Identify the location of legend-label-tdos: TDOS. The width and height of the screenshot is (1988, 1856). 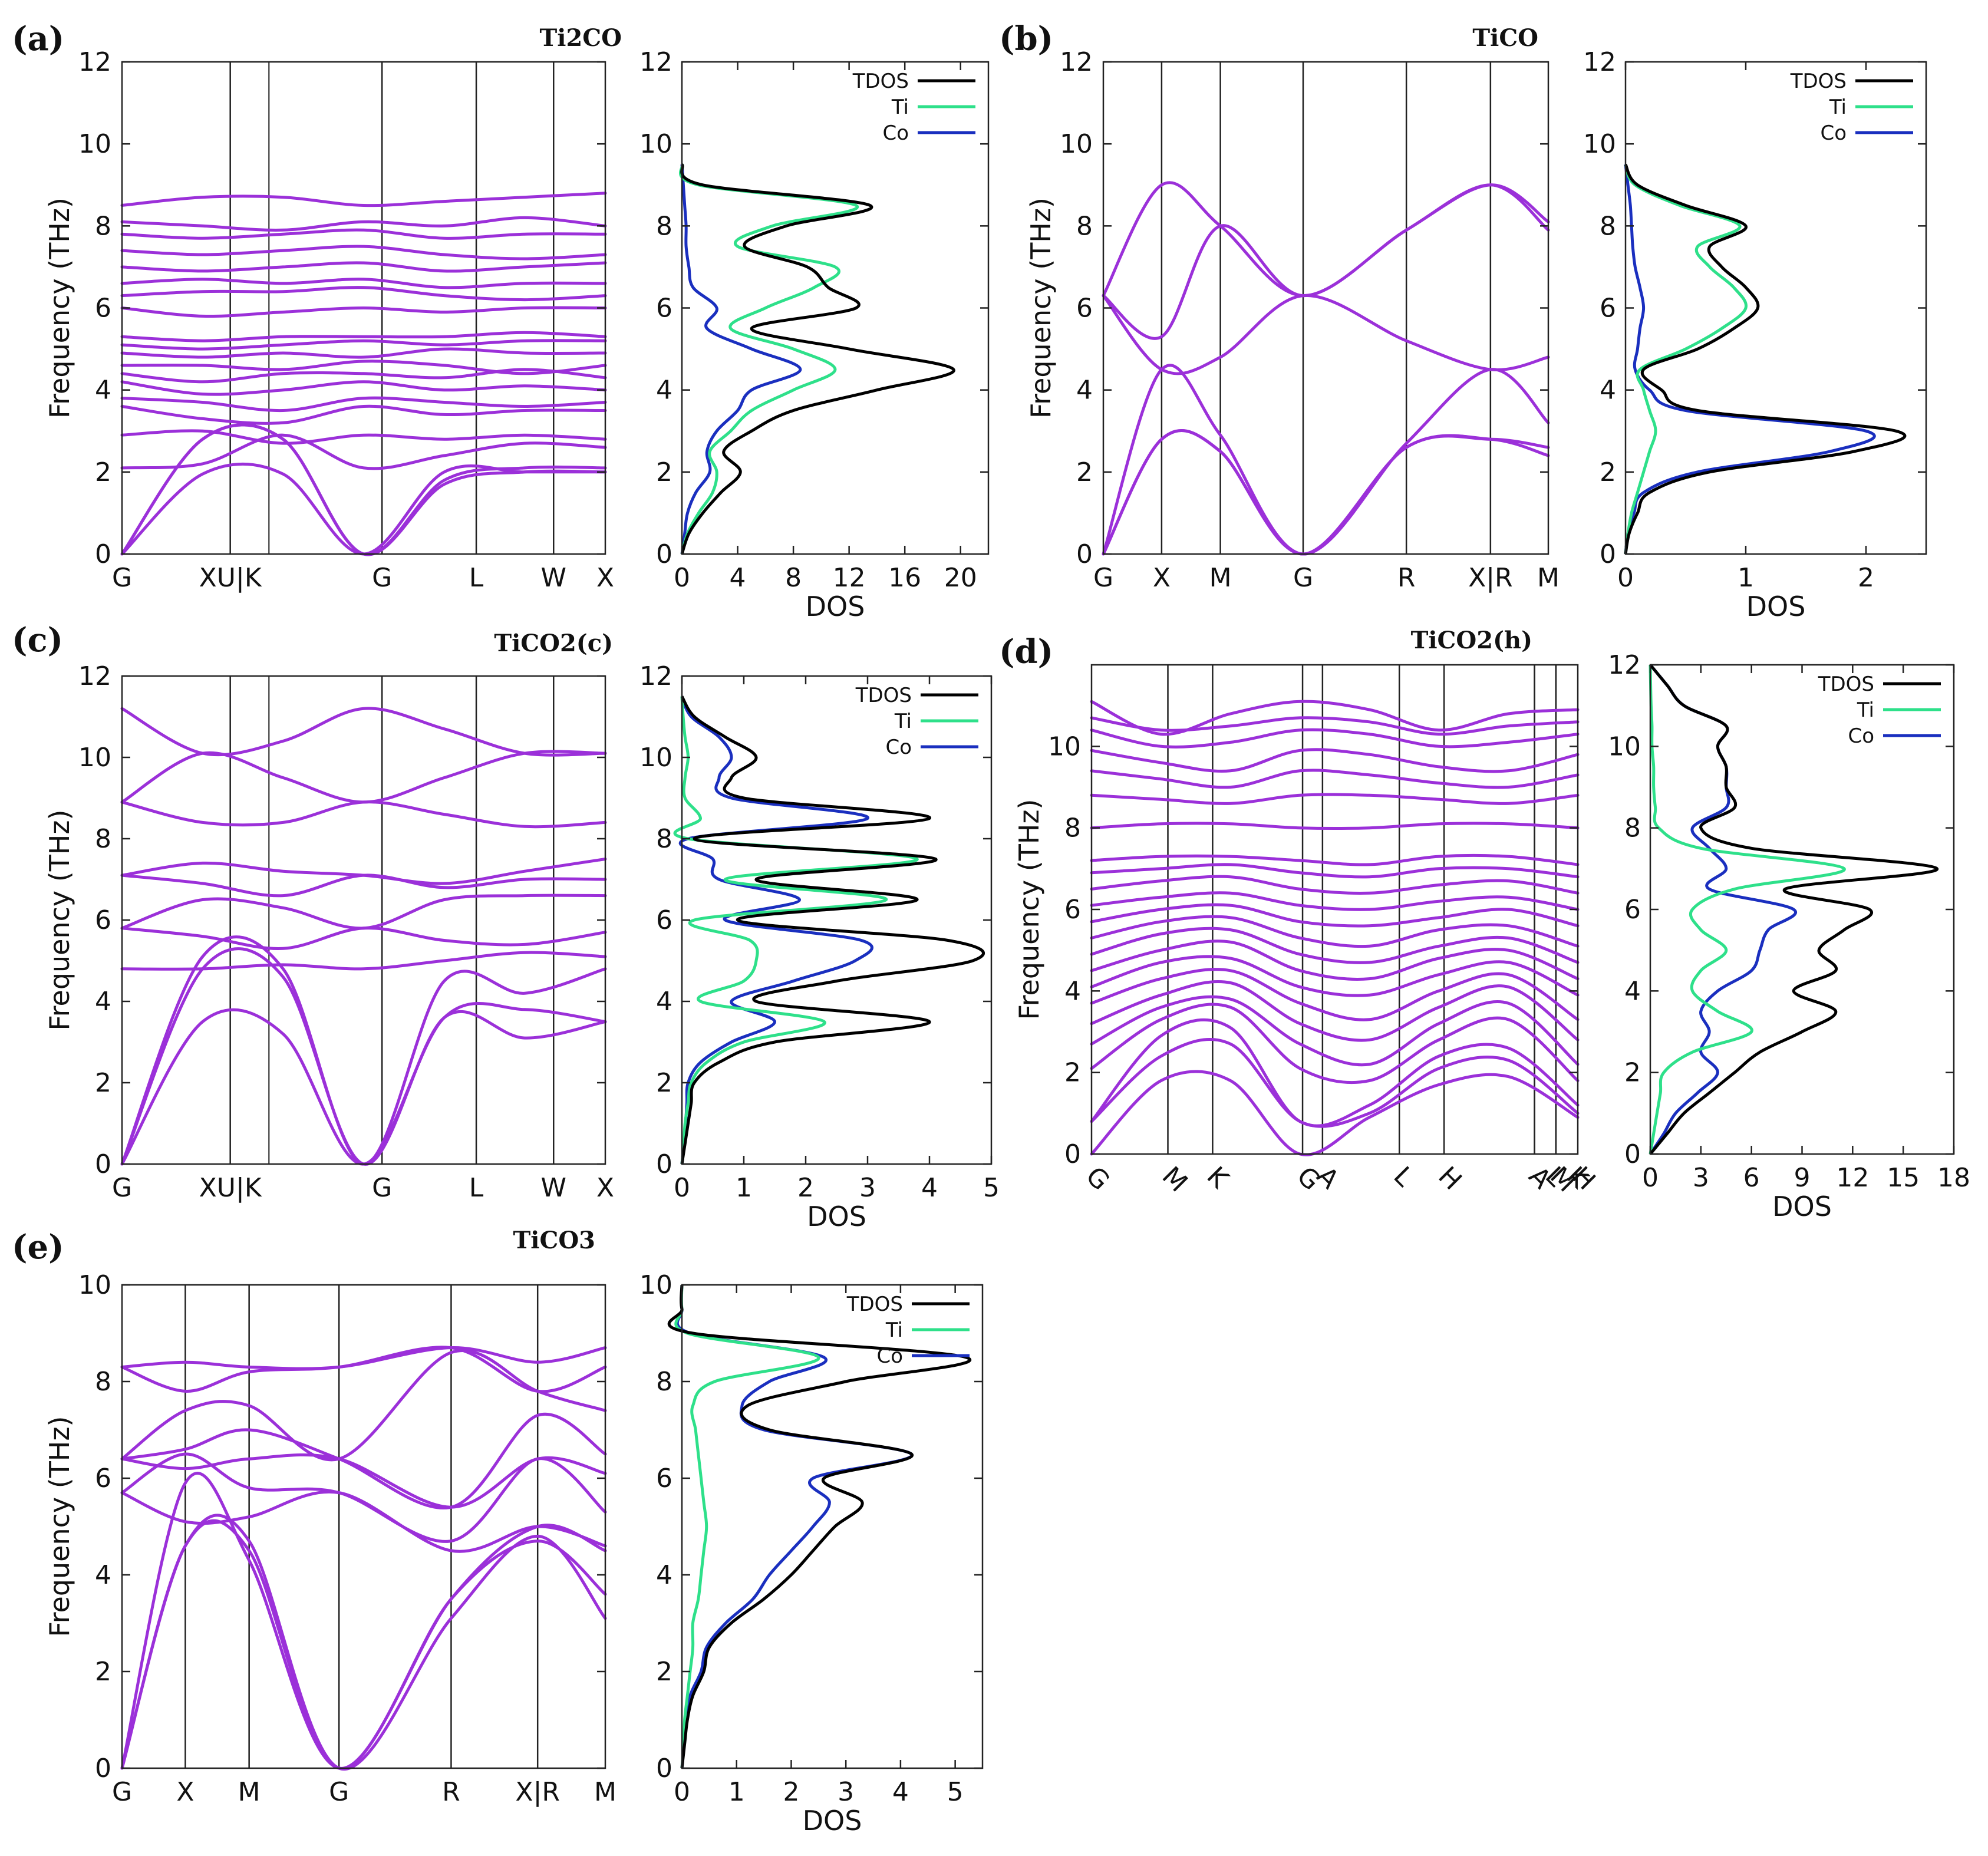
(880, 81).